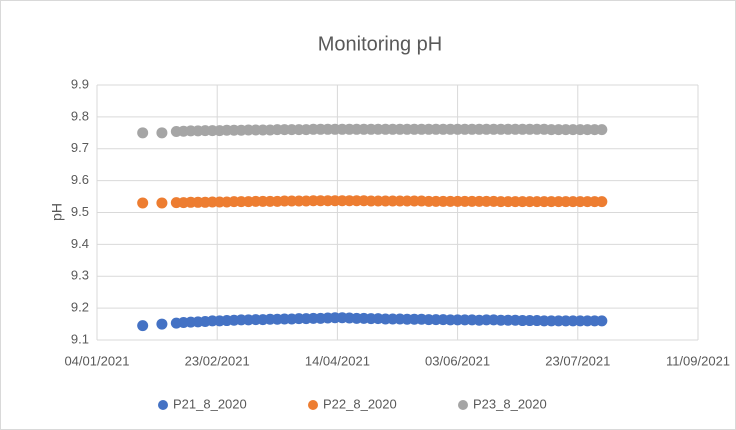 The width and height of the screenshot is (736, 430). Describe the element at coordinates (57, 212) in the screenshot. I see `y-axis-label: pH` at that location.